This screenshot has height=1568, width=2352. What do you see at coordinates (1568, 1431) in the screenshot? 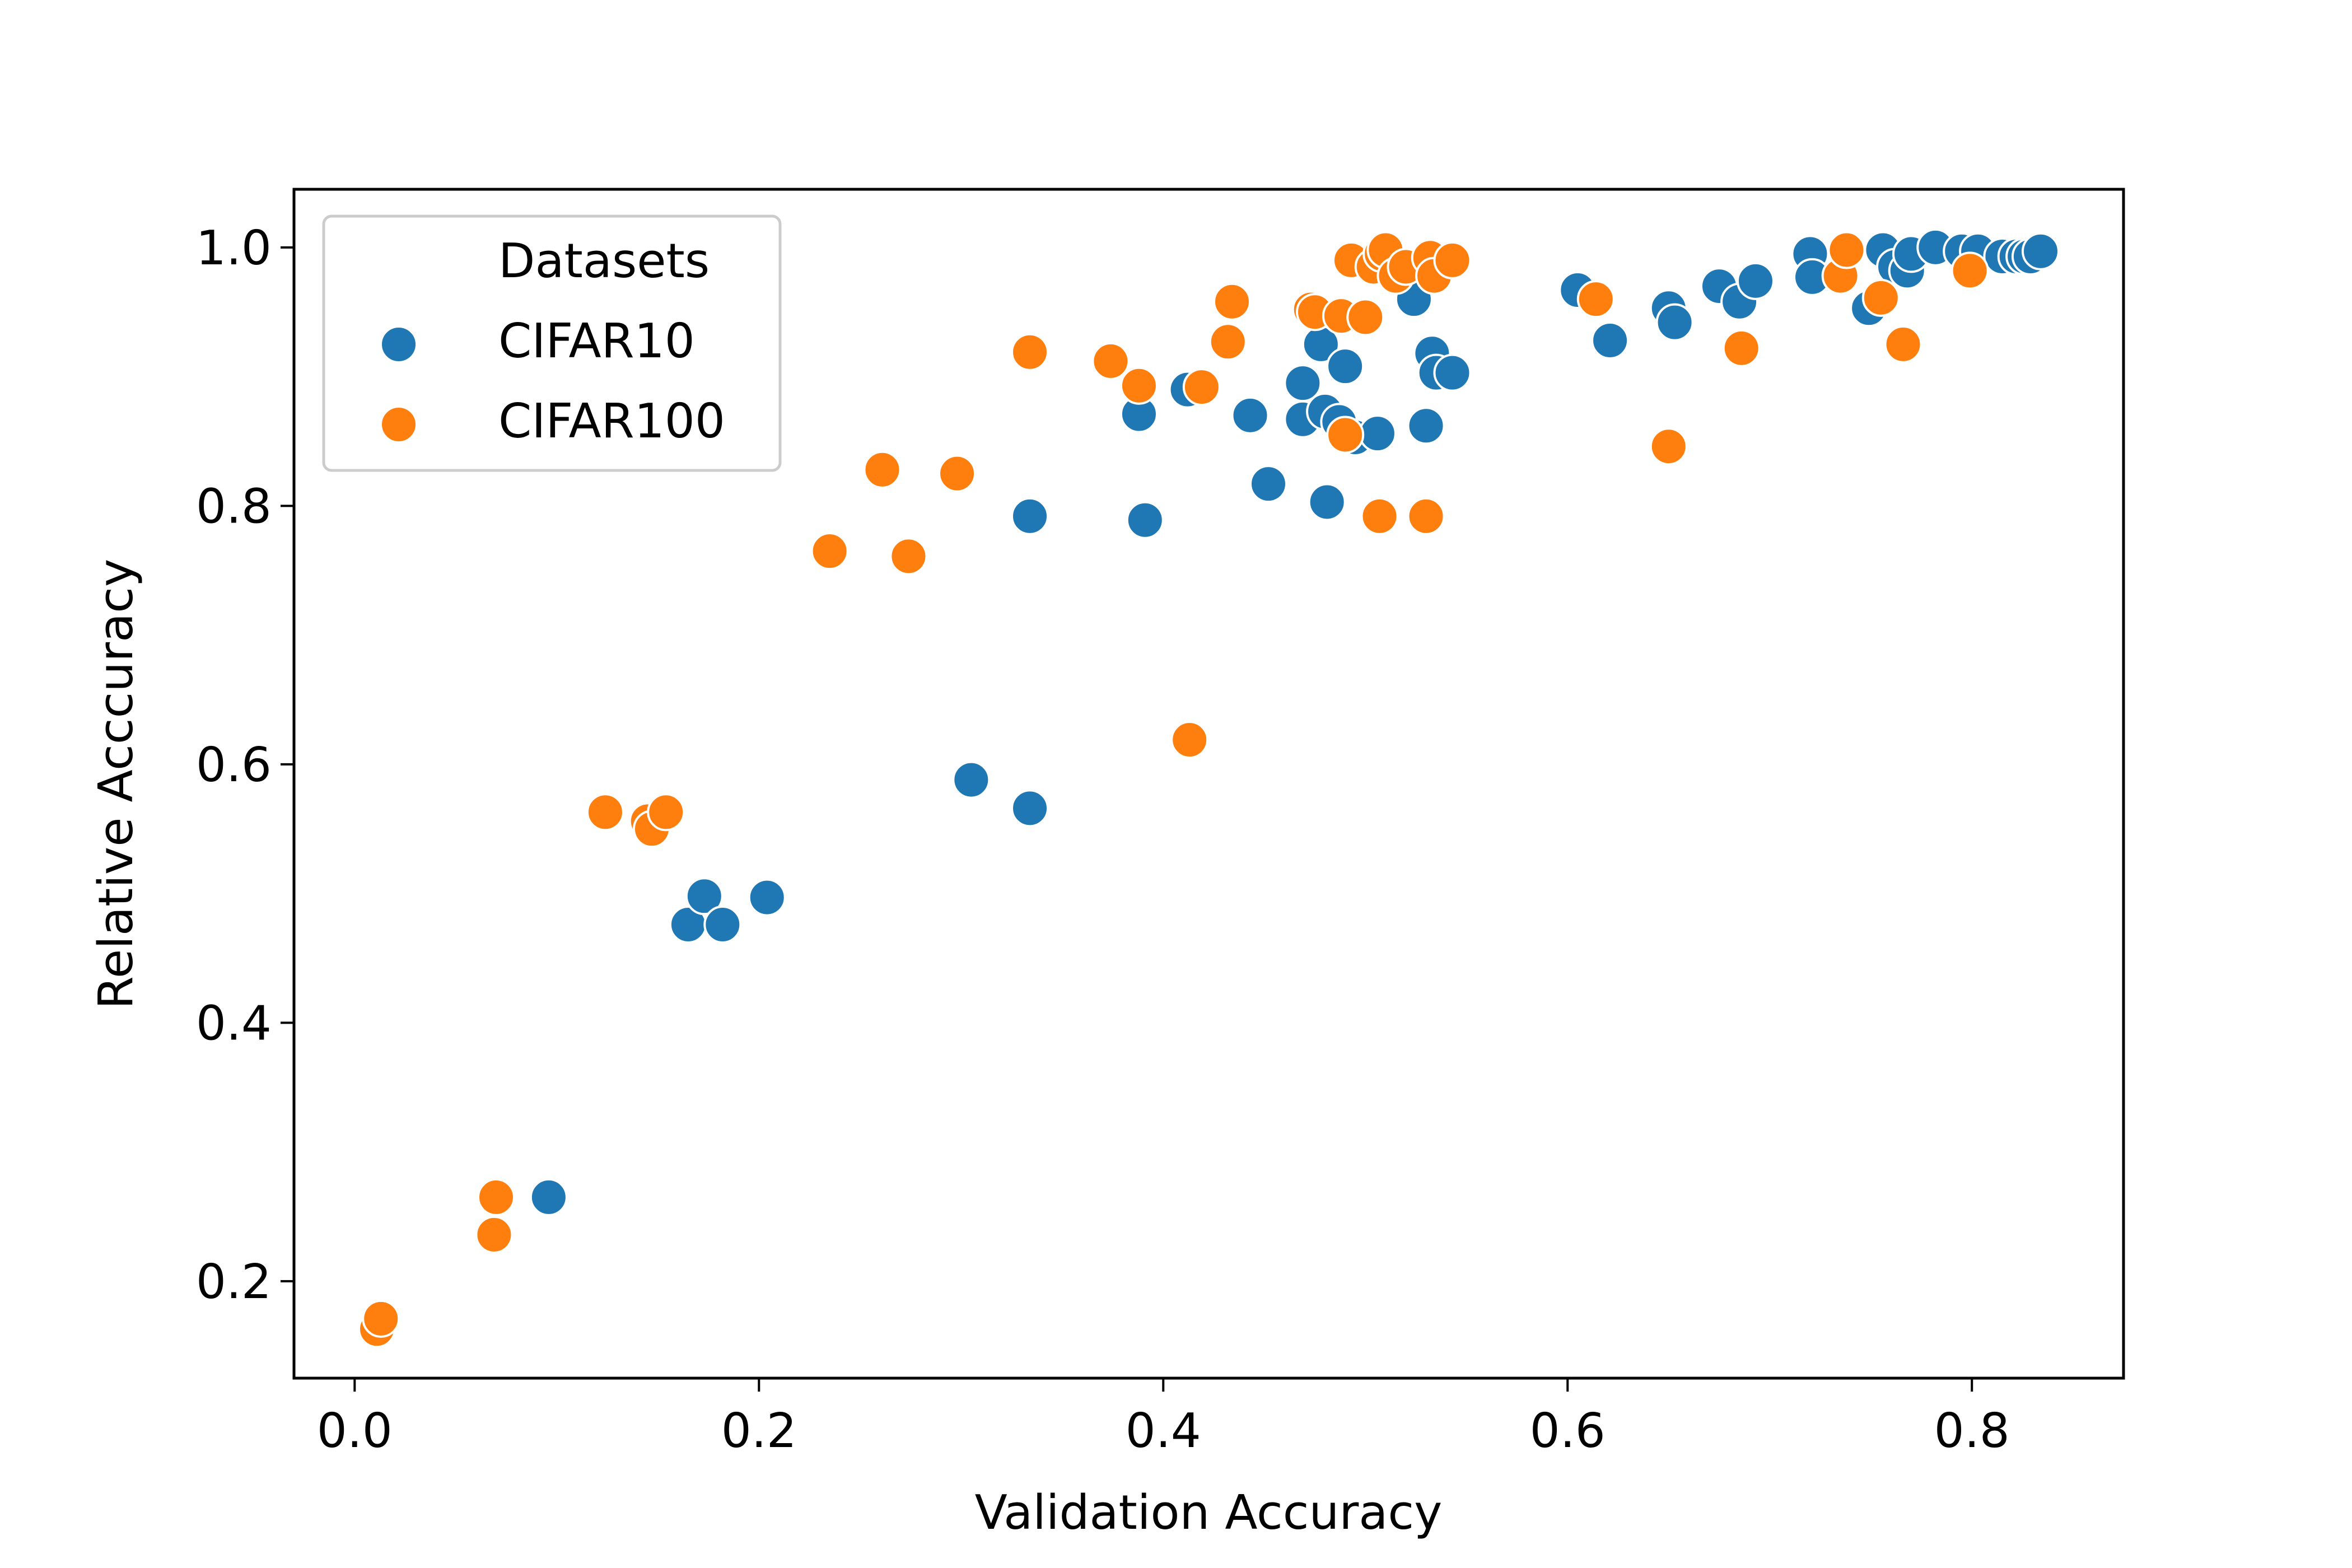
I see `x-tick-label: 0.6` at bounding box center [1568, 1431].